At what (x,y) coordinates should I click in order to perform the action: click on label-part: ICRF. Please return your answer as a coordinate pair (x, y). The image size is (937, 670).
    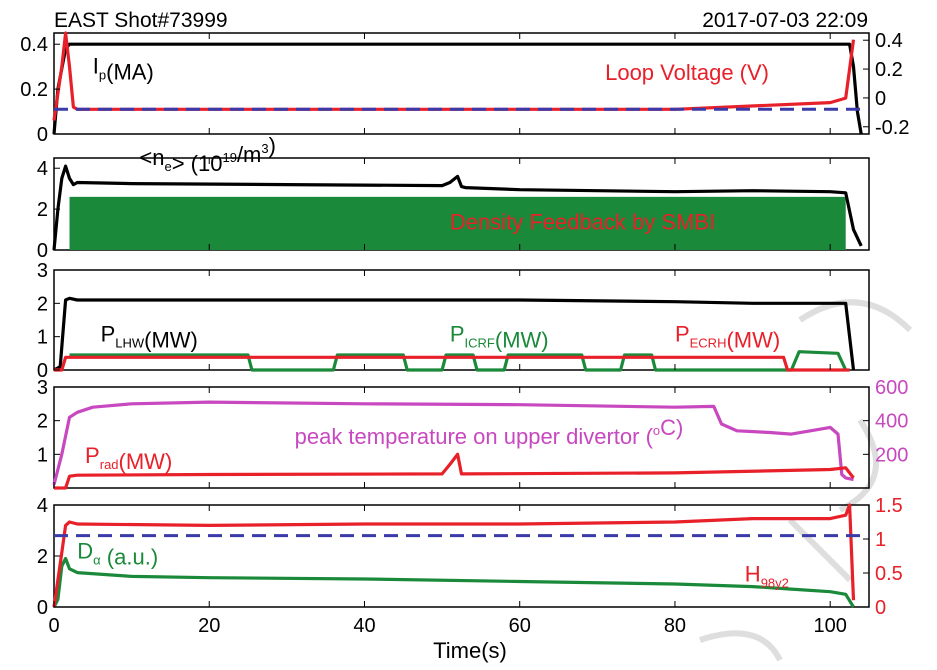
    Looking at the image, I should click on (480, 343).